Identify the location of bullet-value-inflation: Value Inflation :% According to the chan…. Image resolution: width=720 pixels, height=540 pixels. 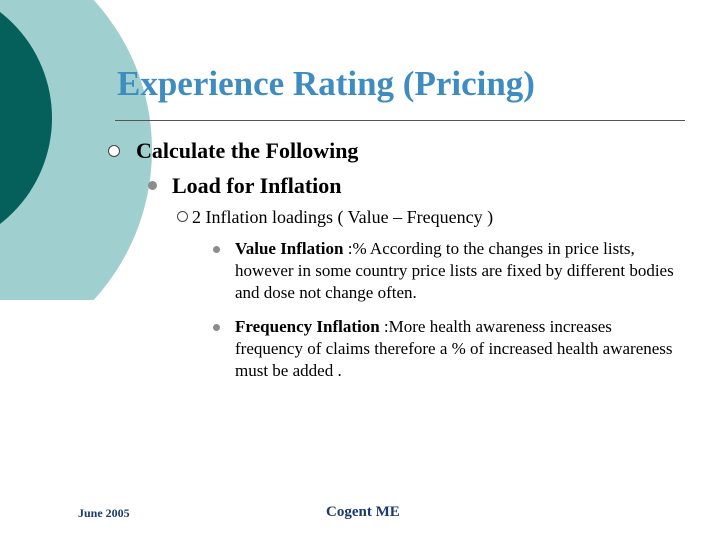
(448, 271).